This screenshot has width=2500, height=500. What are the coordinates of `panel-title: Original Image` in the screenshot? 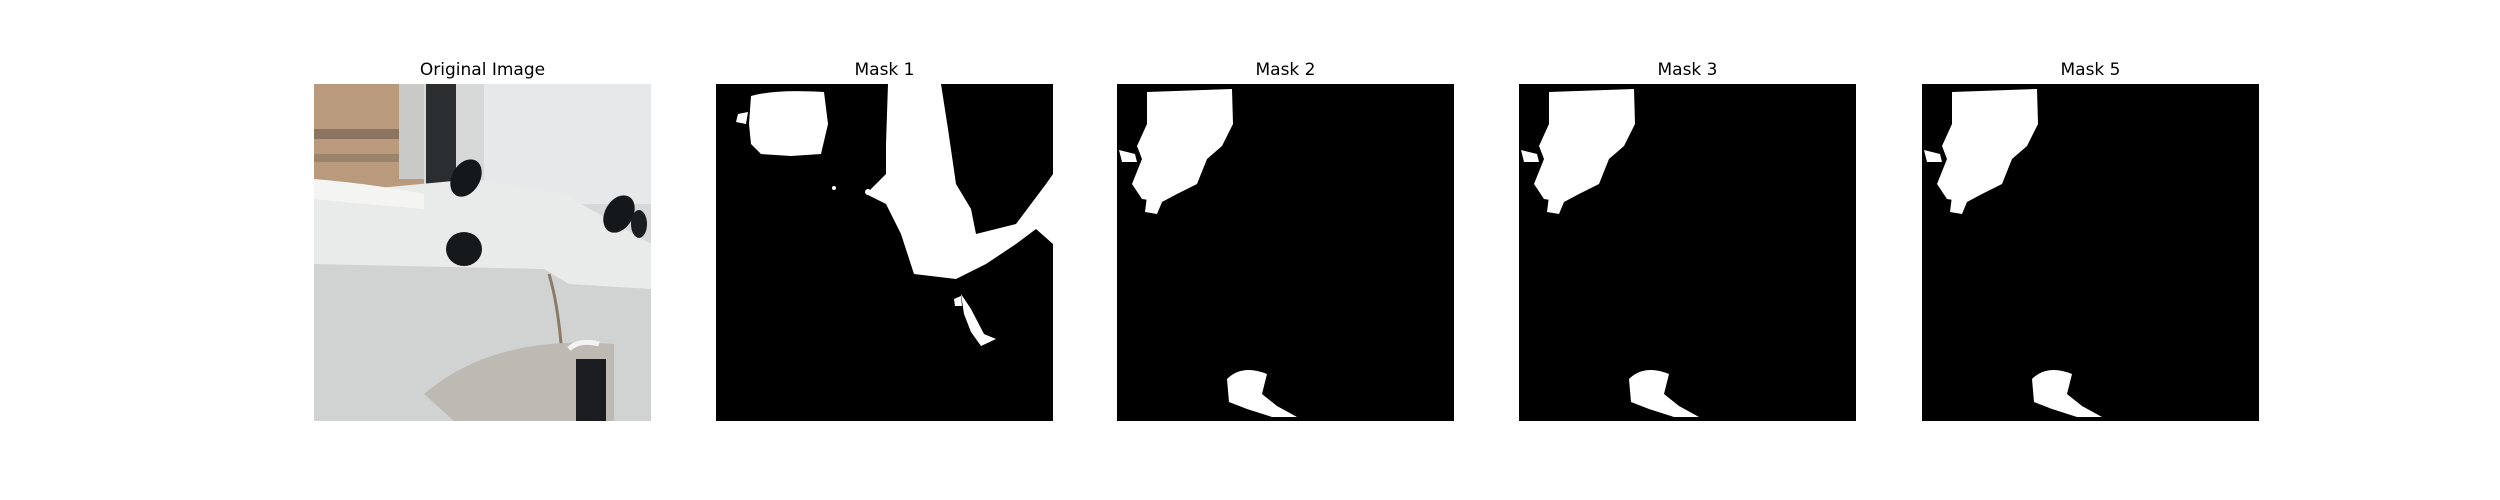 It's located at (482, 70).